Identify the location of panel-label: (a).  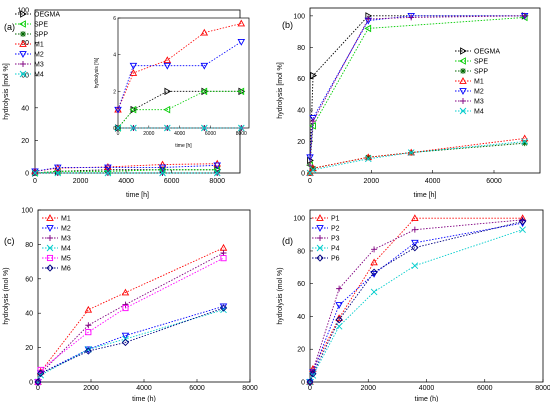
(9, 27).